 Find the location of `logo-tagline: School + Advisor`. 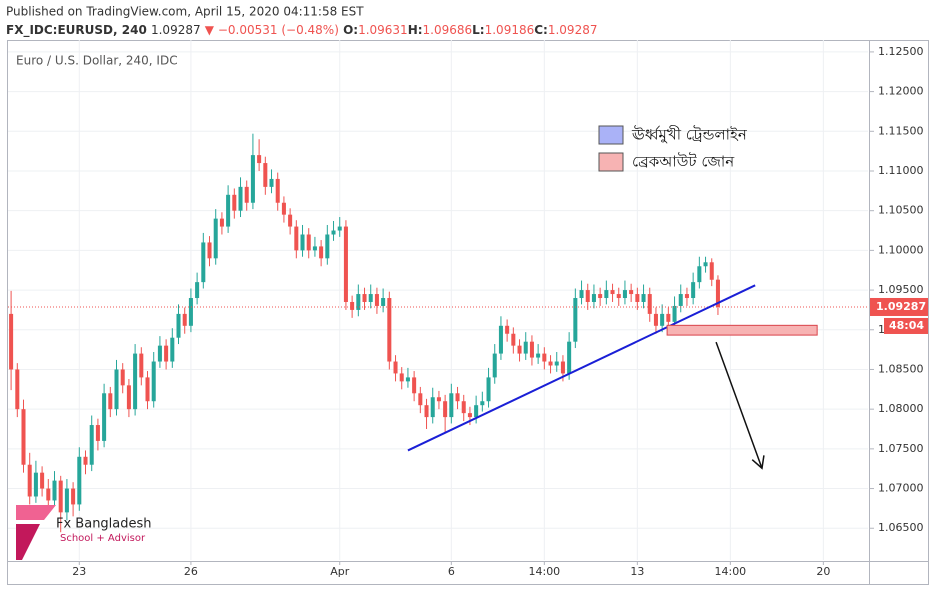

logo-tagline: School + Advisor is located at coordinates (103, 538).